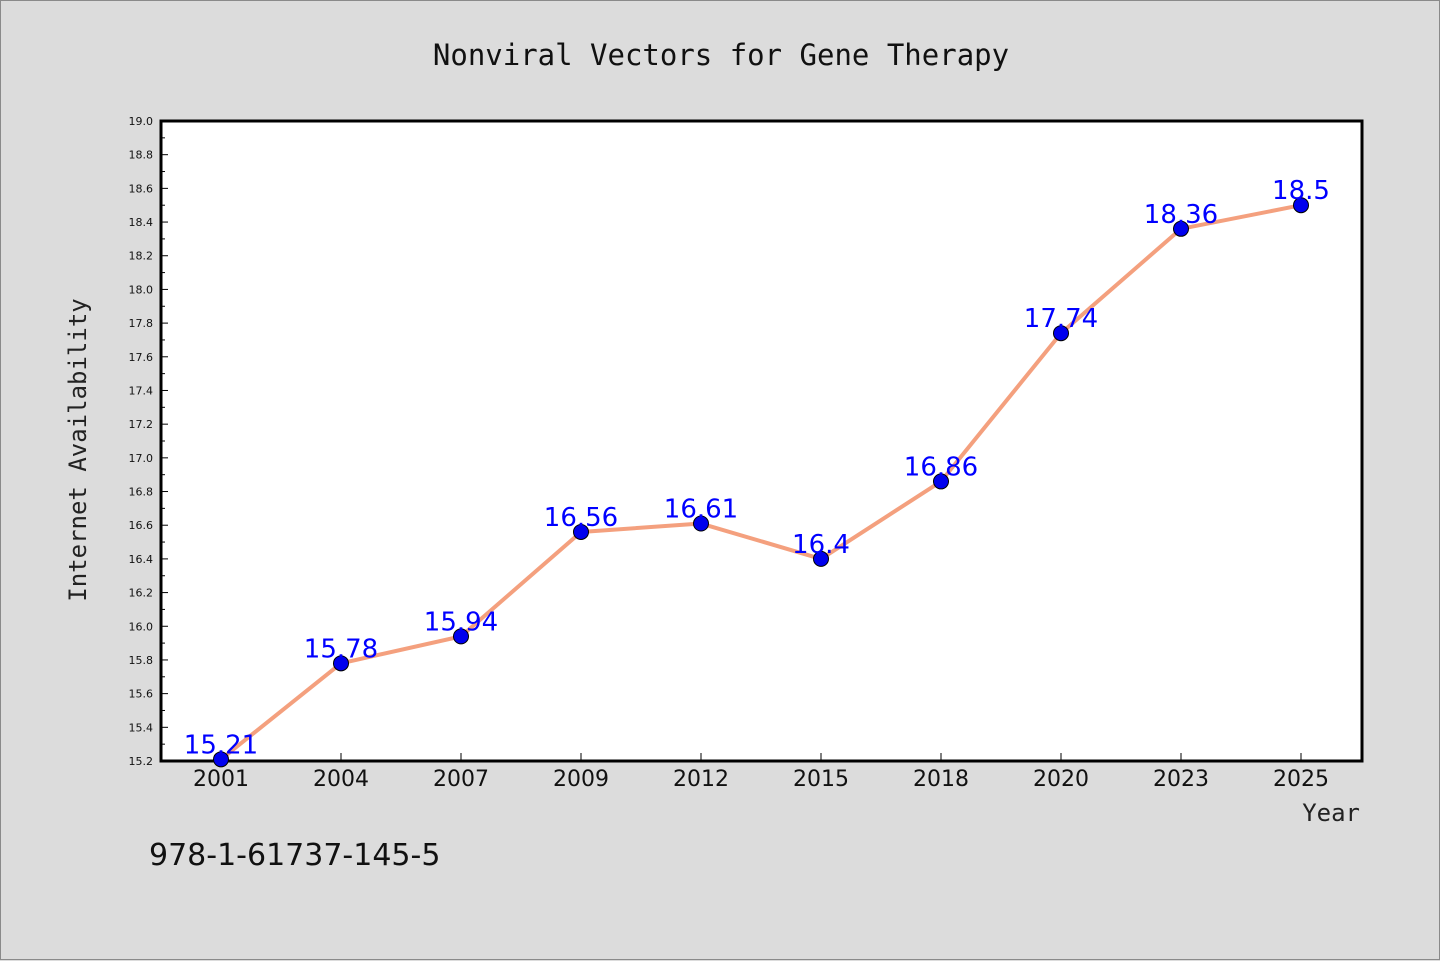  Describe the element at coordinates (141, 323) in the screenshot. I see `y-tick-label: 17.8` at that location.